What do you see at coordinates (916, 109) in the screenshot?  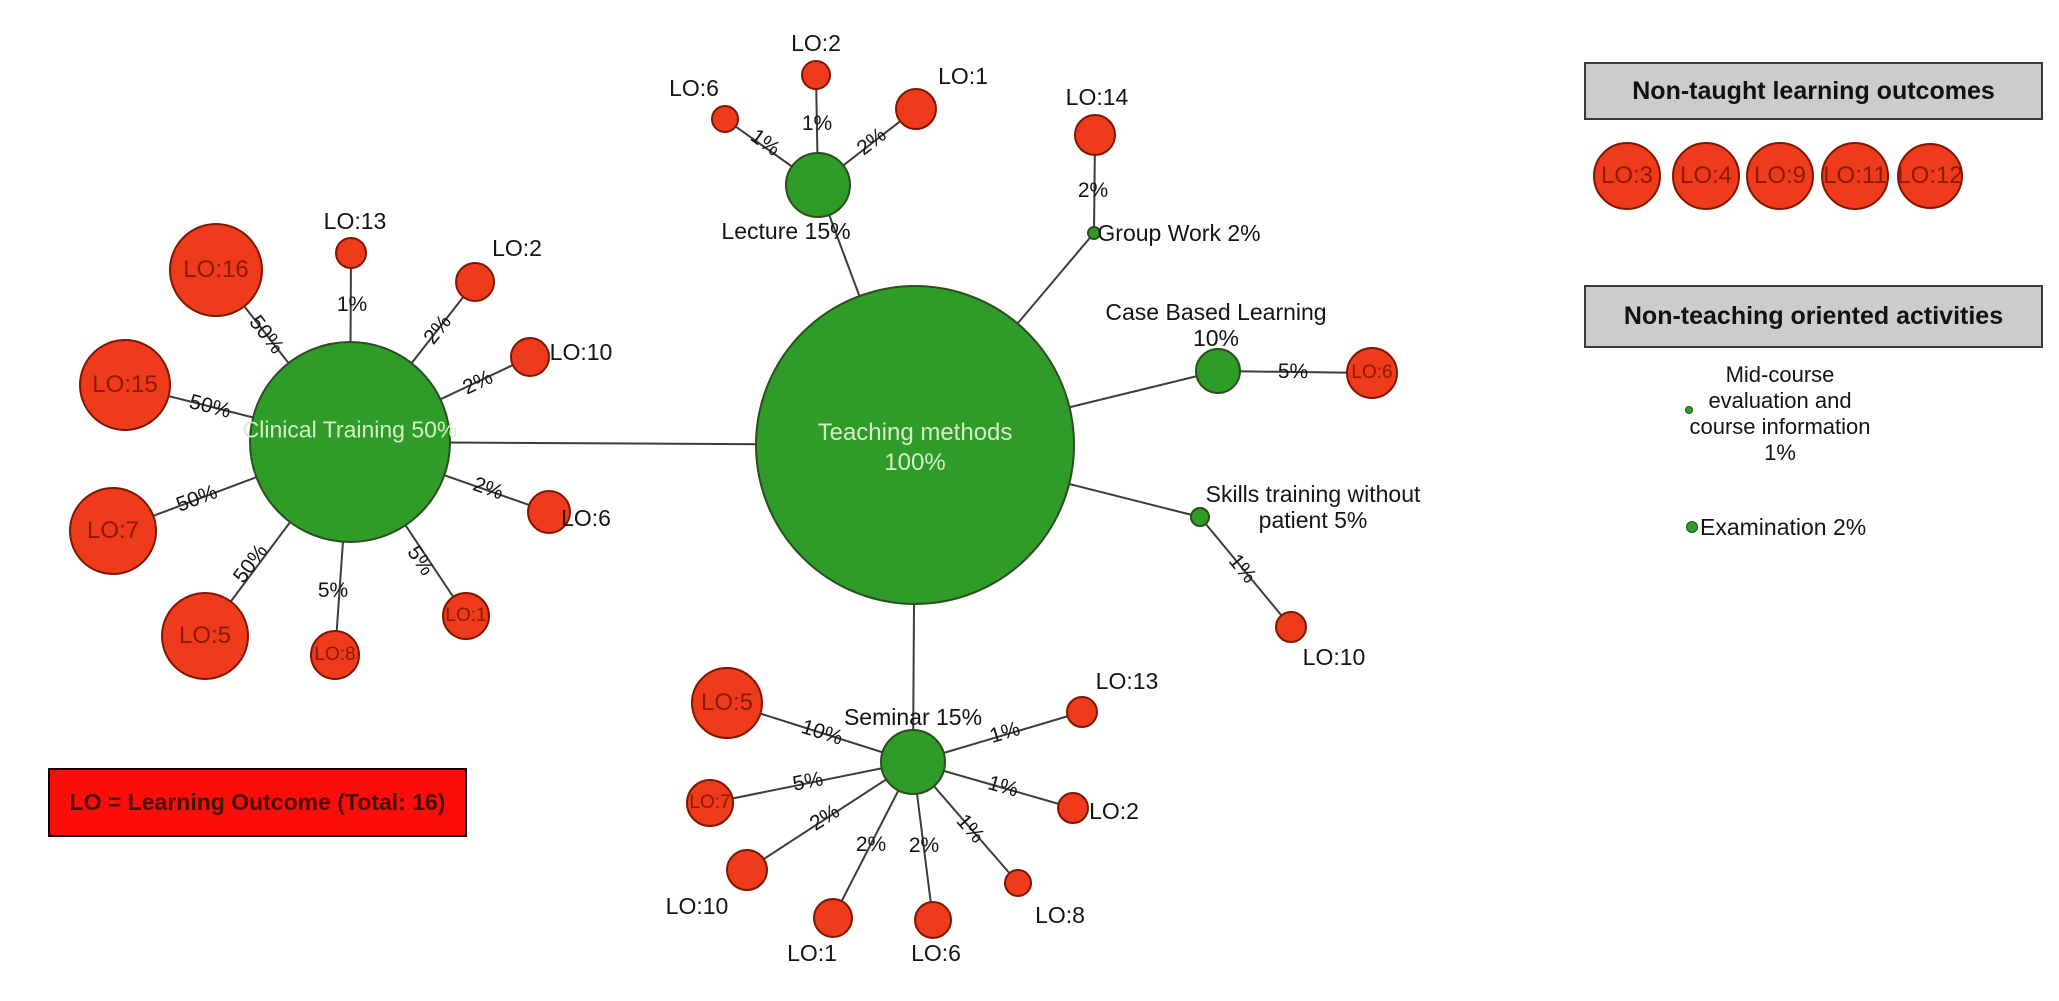 I see `lec-lo1-circle` at bounding box center [916, 109].